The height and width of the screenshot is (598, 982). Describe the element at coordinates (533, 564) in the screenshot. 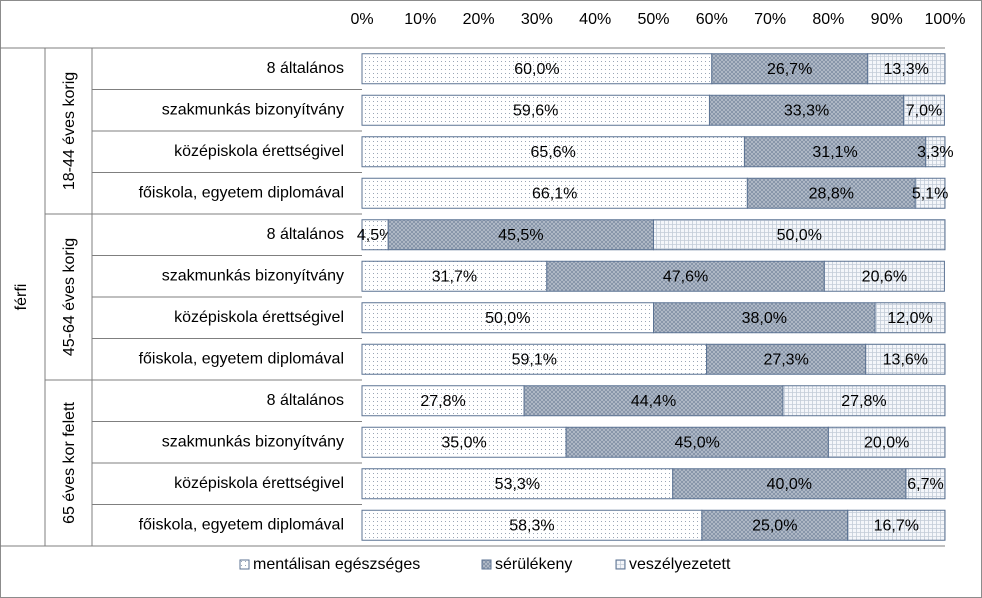

I see `legend-label: sérülékeny` at that location.